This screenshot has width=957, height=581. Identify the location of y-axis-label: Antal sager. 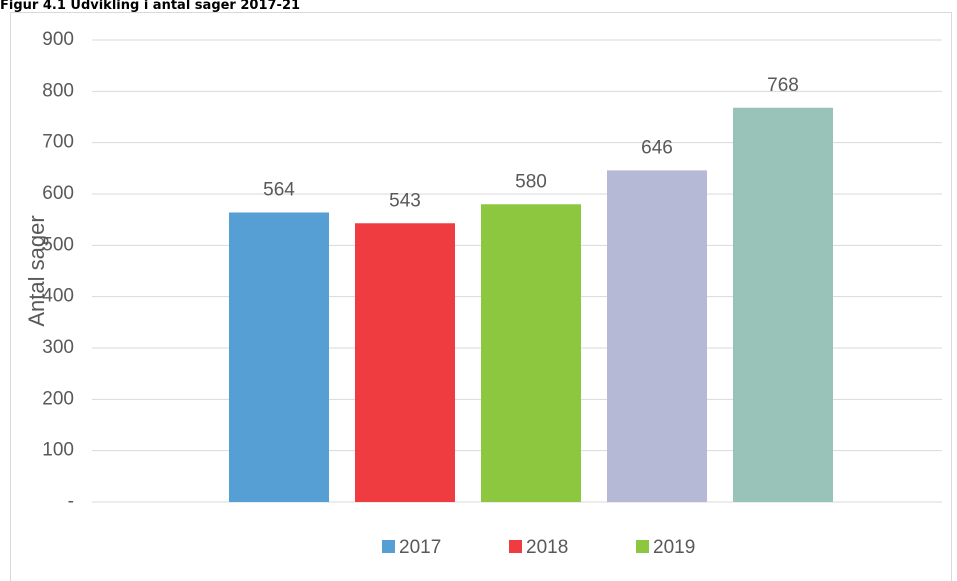
(36, 270).